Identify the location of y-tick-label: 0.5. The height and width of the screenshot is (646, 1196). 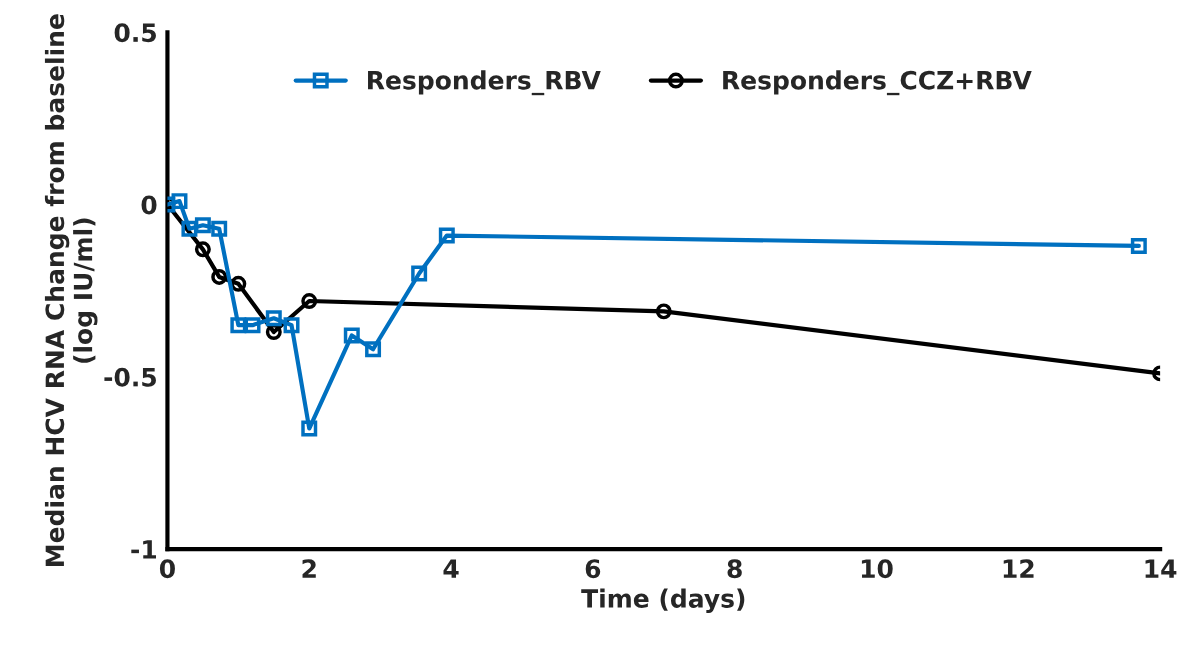
(135, 33).